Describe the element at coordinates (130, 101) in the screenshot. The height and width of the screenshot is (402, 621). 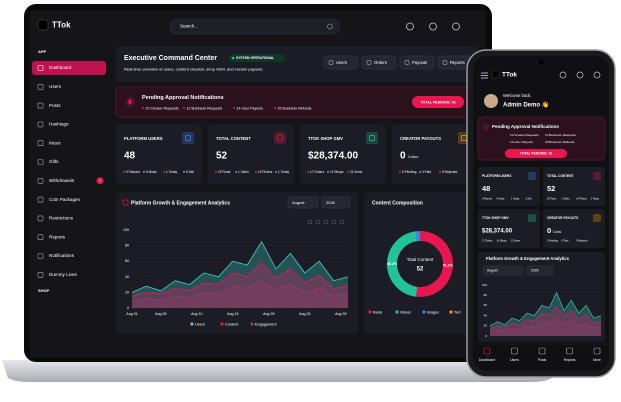
I see `pending-bell` at that location.